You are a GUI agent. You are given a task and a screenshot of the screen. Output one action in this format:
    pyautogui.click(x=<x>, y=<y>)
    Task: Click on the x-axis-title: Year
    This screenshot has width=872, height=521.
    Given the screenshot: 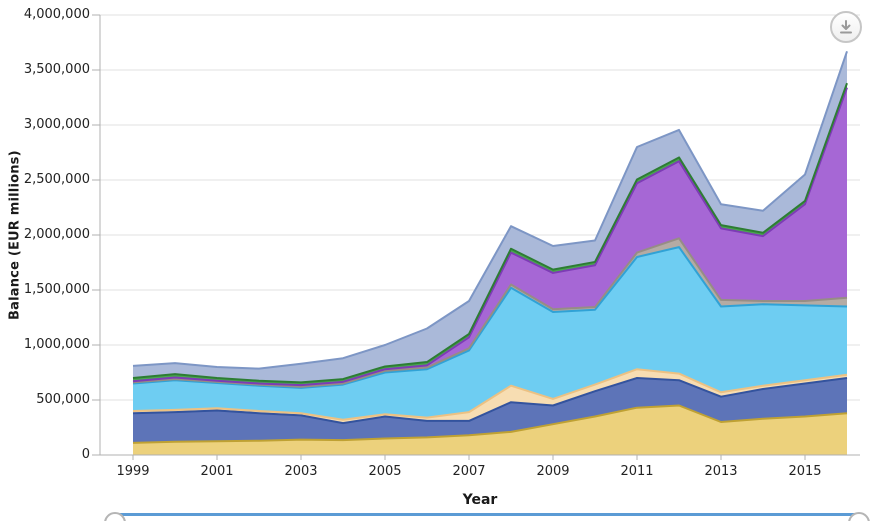 What is the action you would take?
    pyautogui.click(x=480, y=500)
    